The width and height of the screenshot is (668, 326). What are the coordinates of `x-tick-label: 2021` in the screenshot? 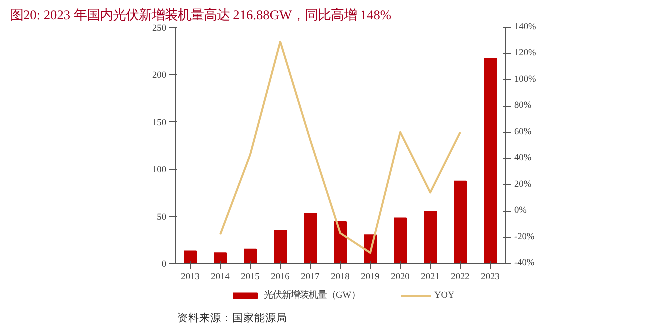 It's located at (430, 277).